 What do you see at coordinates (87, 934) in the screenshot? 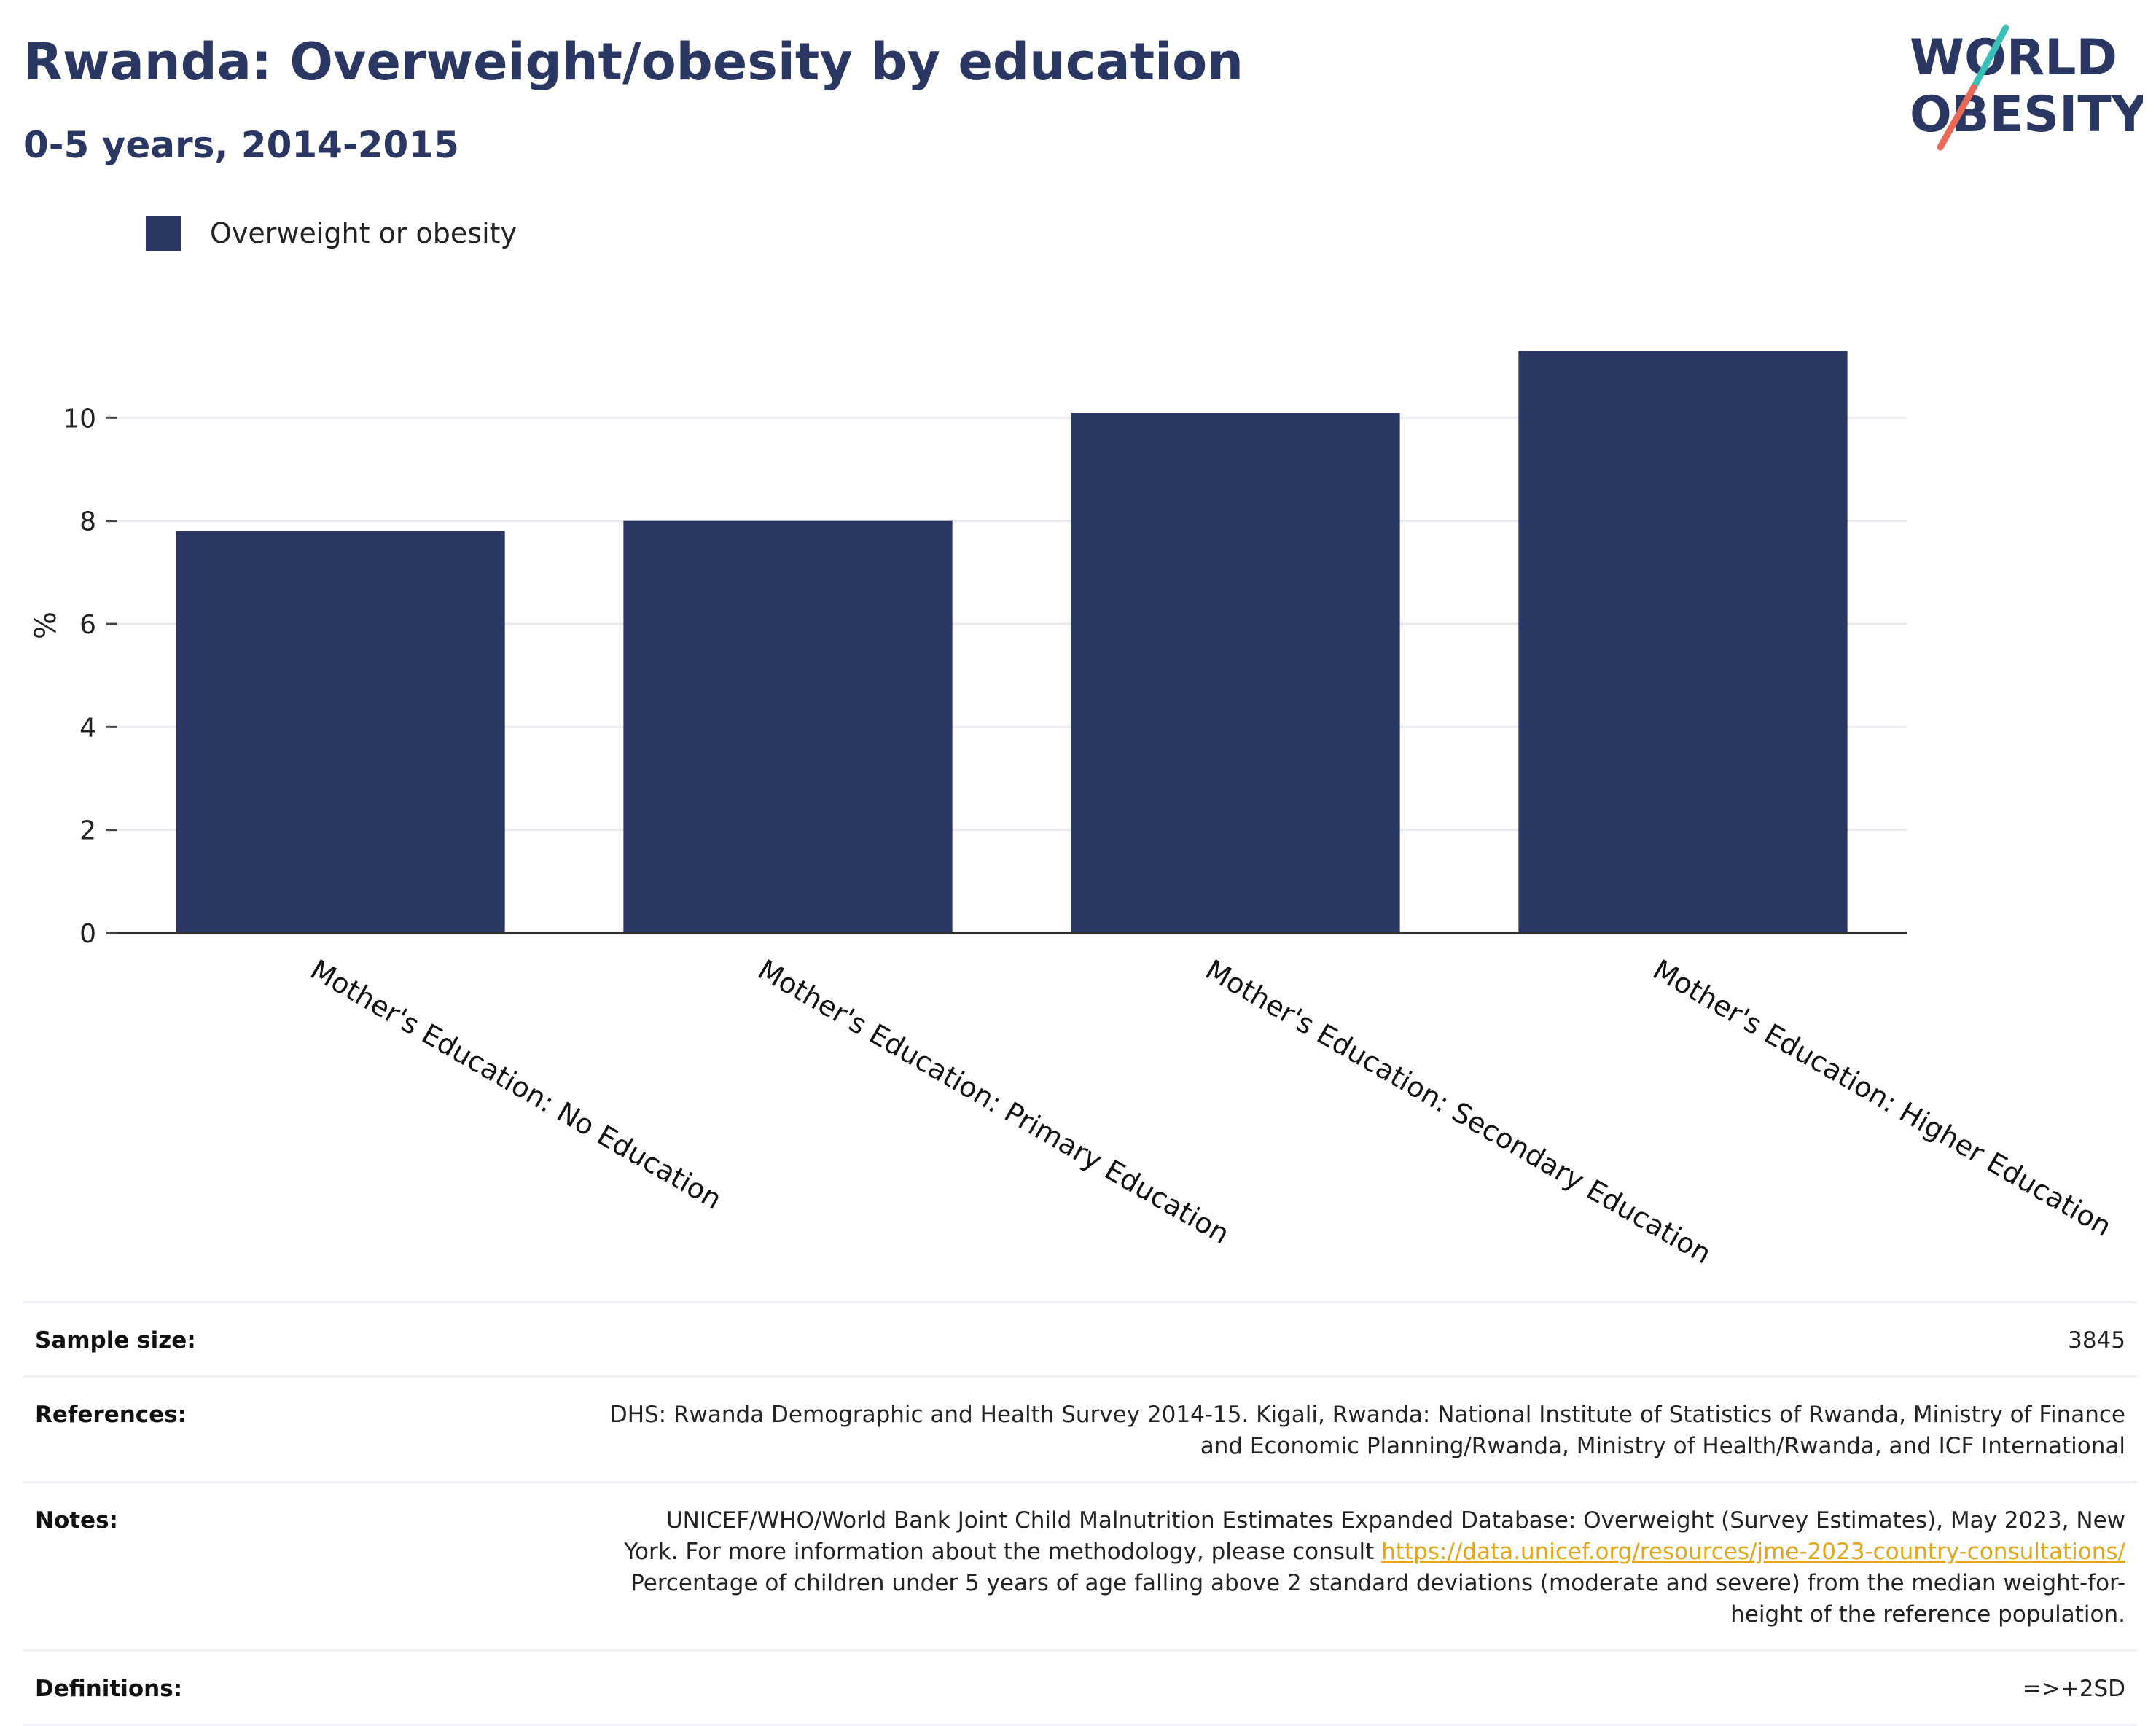
I see `y-tick-label: 0` at bounding box center [87, 934].